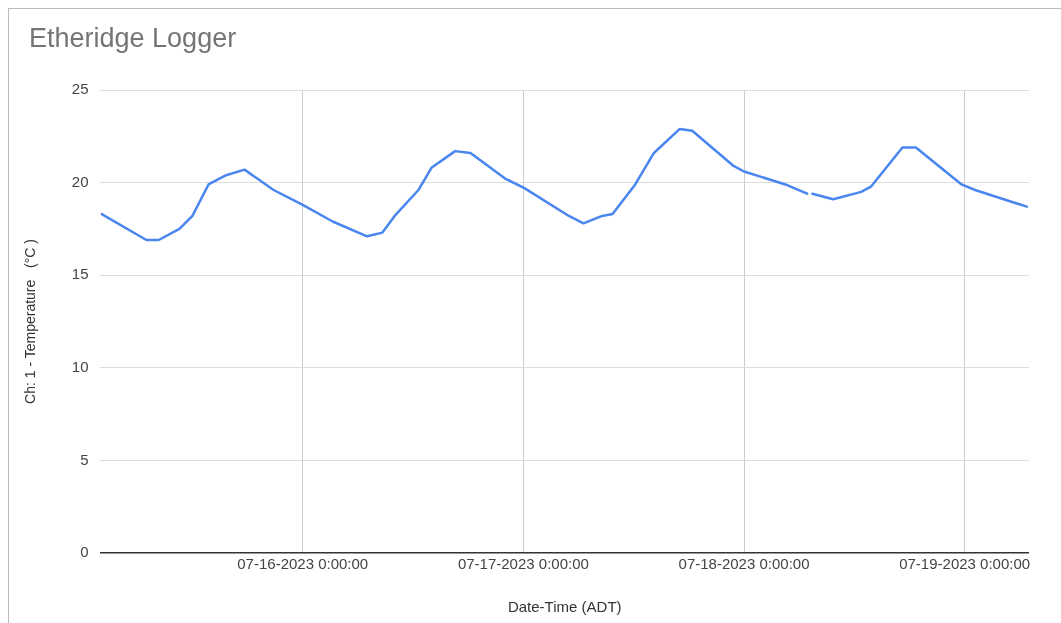 The height and width of the screenshot is (623, 1061). Describe the element at coordinates (564, 607) in the screenshot. I see `x-axis-title: Date-Time (ADT)` at that location.